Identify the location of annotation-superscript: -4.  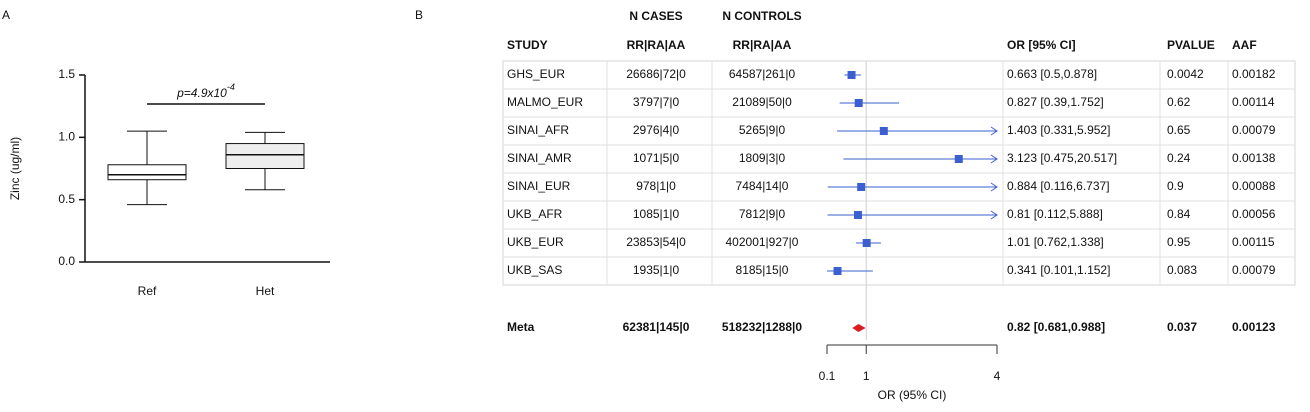
(231, 87).